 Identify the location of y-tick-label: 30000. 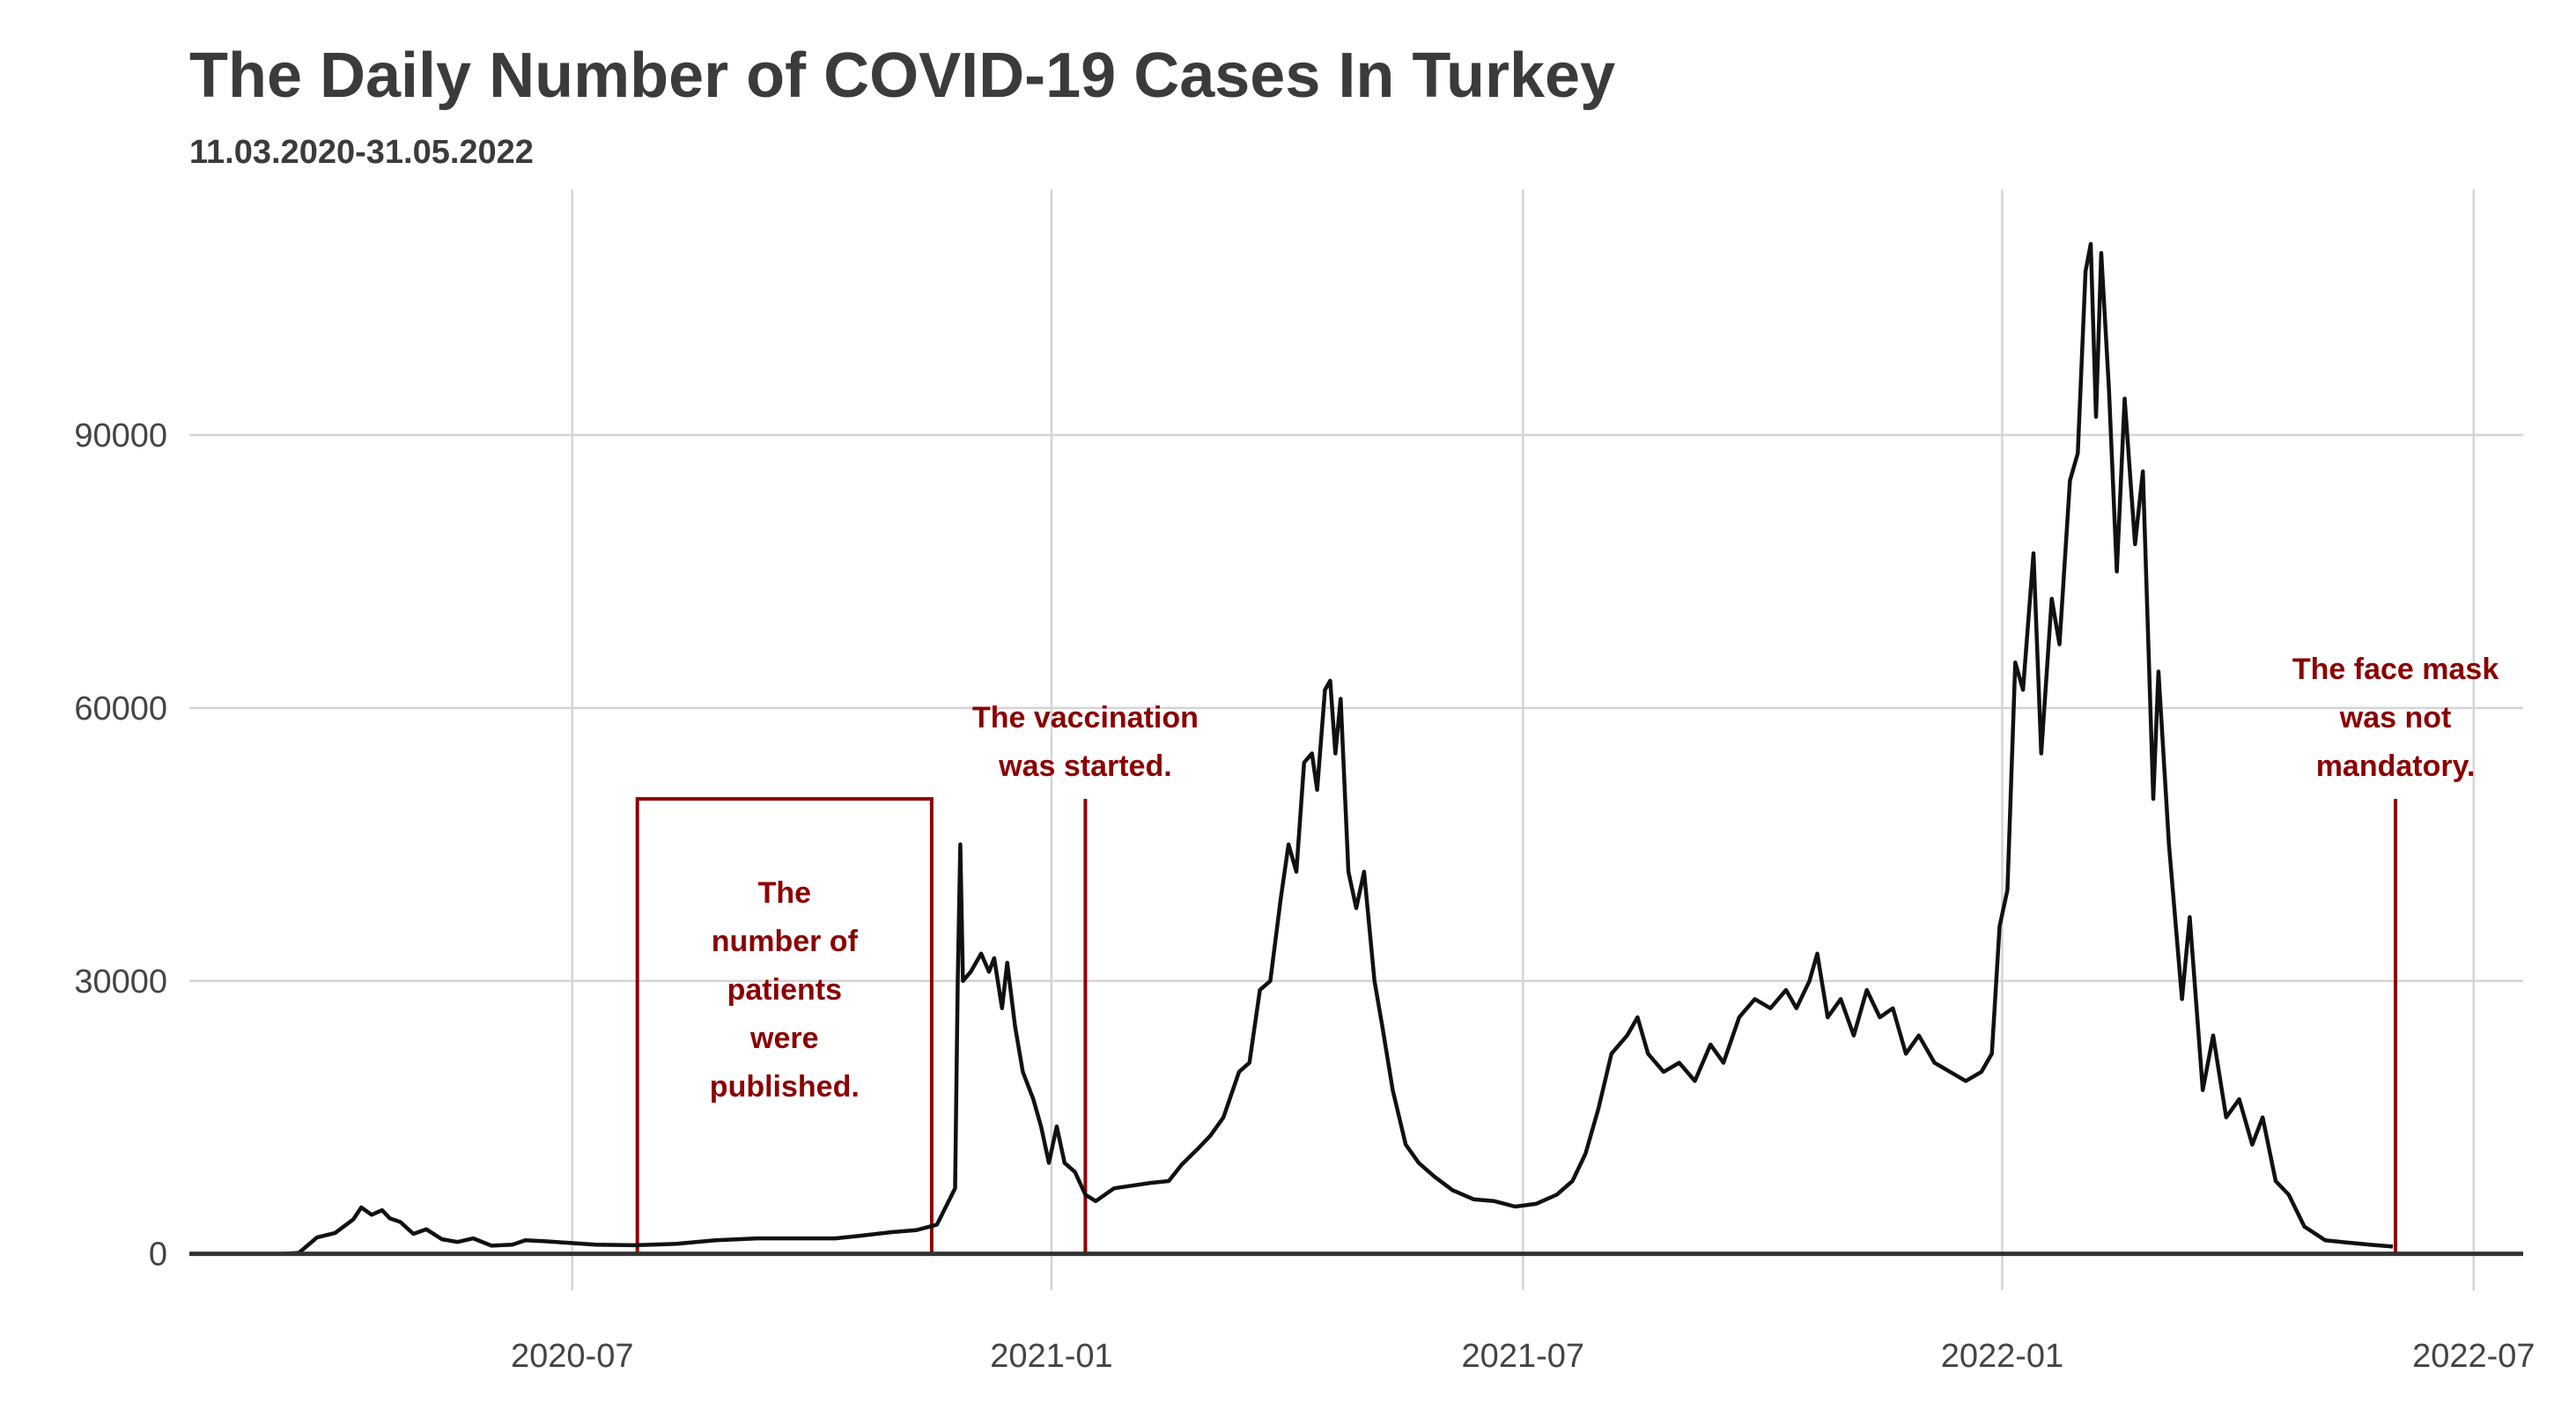
(120, 982).